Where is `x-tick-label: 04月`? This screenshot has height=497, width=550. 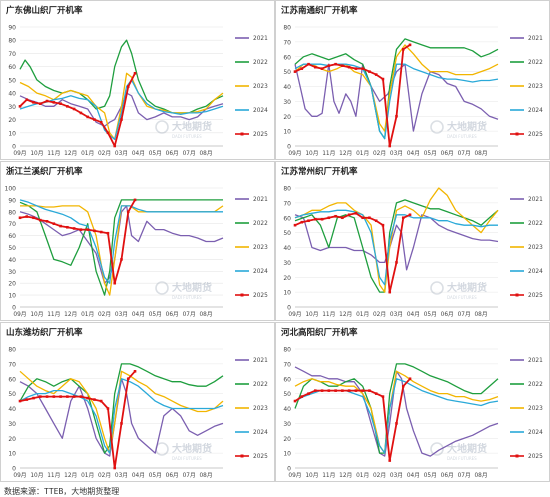
x-tick-label: 04月 is located at coordinates (138, 314).